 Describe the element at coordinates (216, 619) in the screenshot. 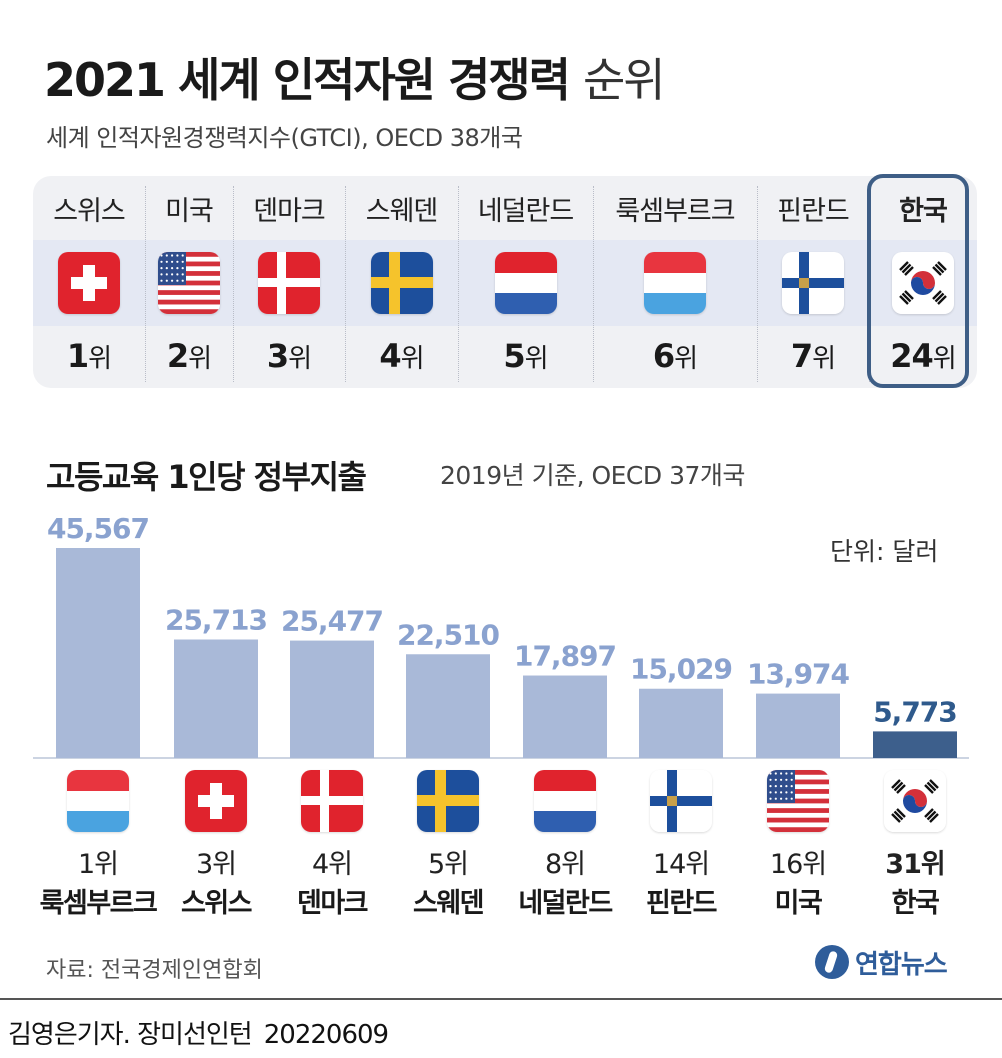

I see `bar-value-label: 25,713` at that location.